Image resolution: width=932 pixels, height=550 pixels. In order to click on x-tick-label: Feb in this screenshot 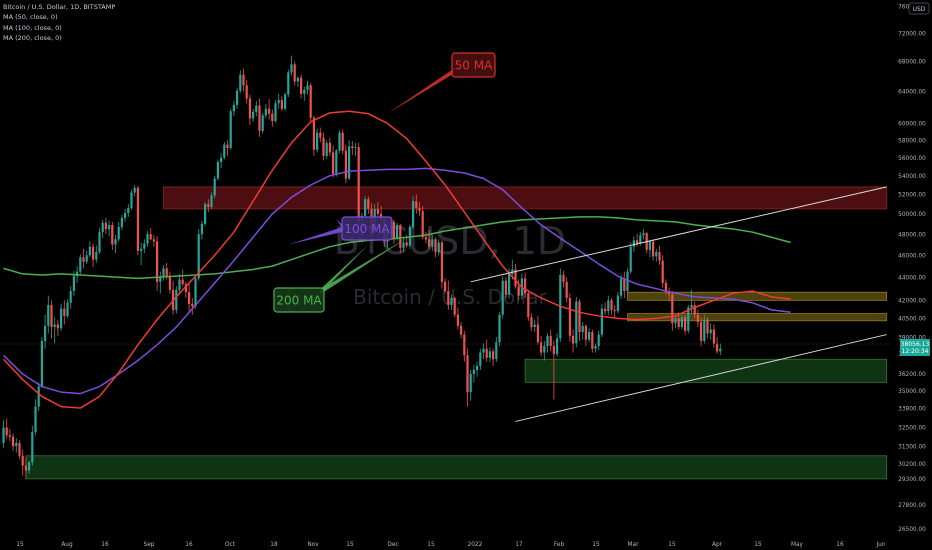, I will do `click(559, 545)`.